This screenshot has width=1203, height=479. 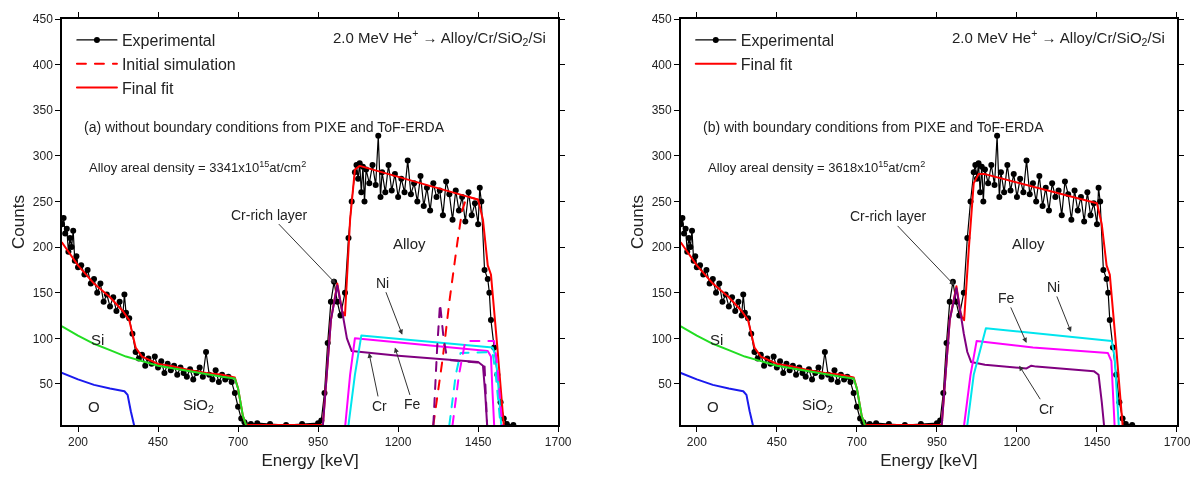 I want to click on annotation: (b) with boundary conditions from PIXE and ToF-ERDA, so click(x=874, y=127).